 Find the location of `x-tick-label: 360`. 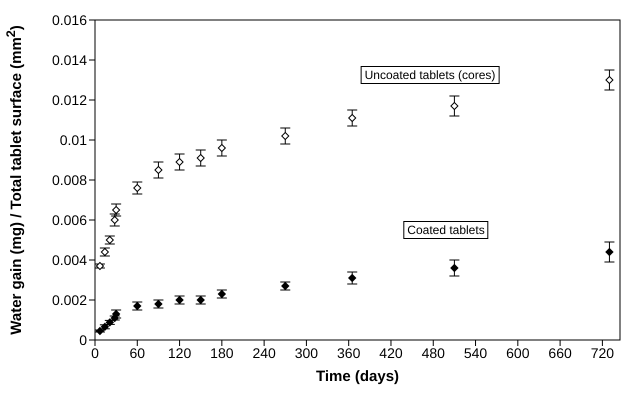

x-tick-label: 360 is located at coordinates (349, 352).